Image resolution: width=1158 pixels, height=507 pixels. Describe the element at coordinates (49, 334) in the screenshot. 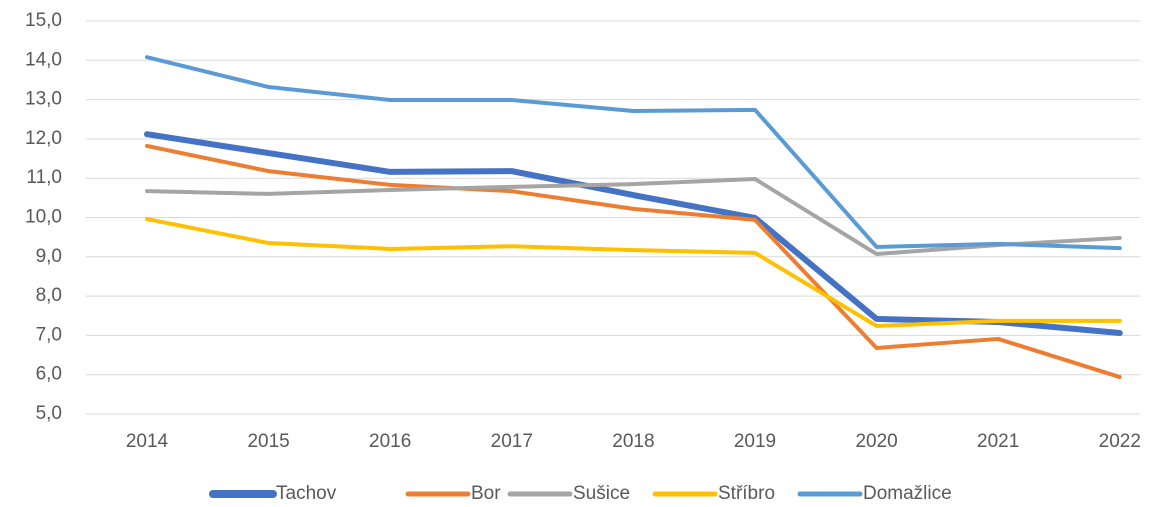

I see `y-tick-label: 7,0` at that location.